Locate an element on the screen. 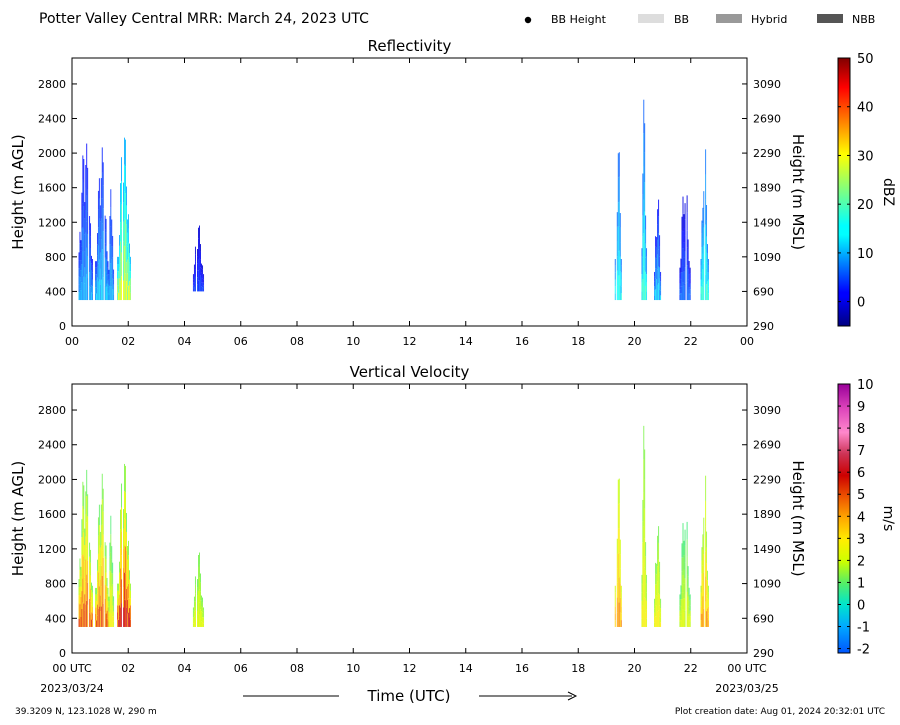 Image resolution: width=900 pixels, height=725 pixels. x-tick-label: 22 is located at coordinates (691, 668).